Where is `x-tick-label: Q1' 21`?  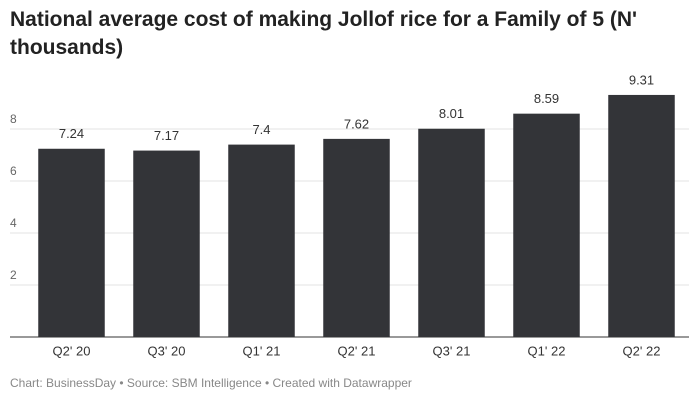
x-tick-label: Q1' 21 is located at coordinates (262, 350).